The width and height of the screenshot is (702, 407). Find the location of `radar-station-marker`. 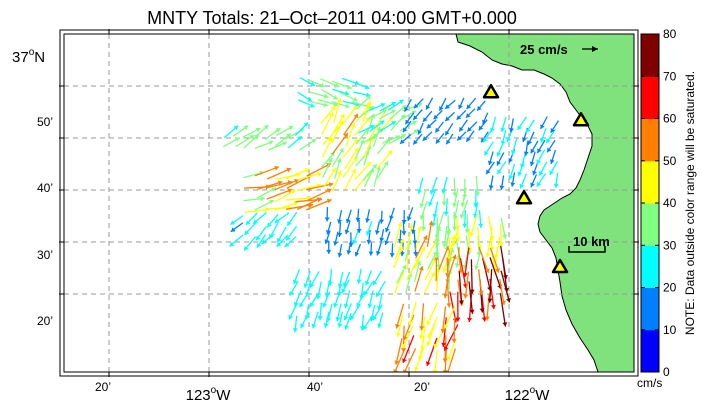

radar-station-marker is located at coordinates (524, 197).